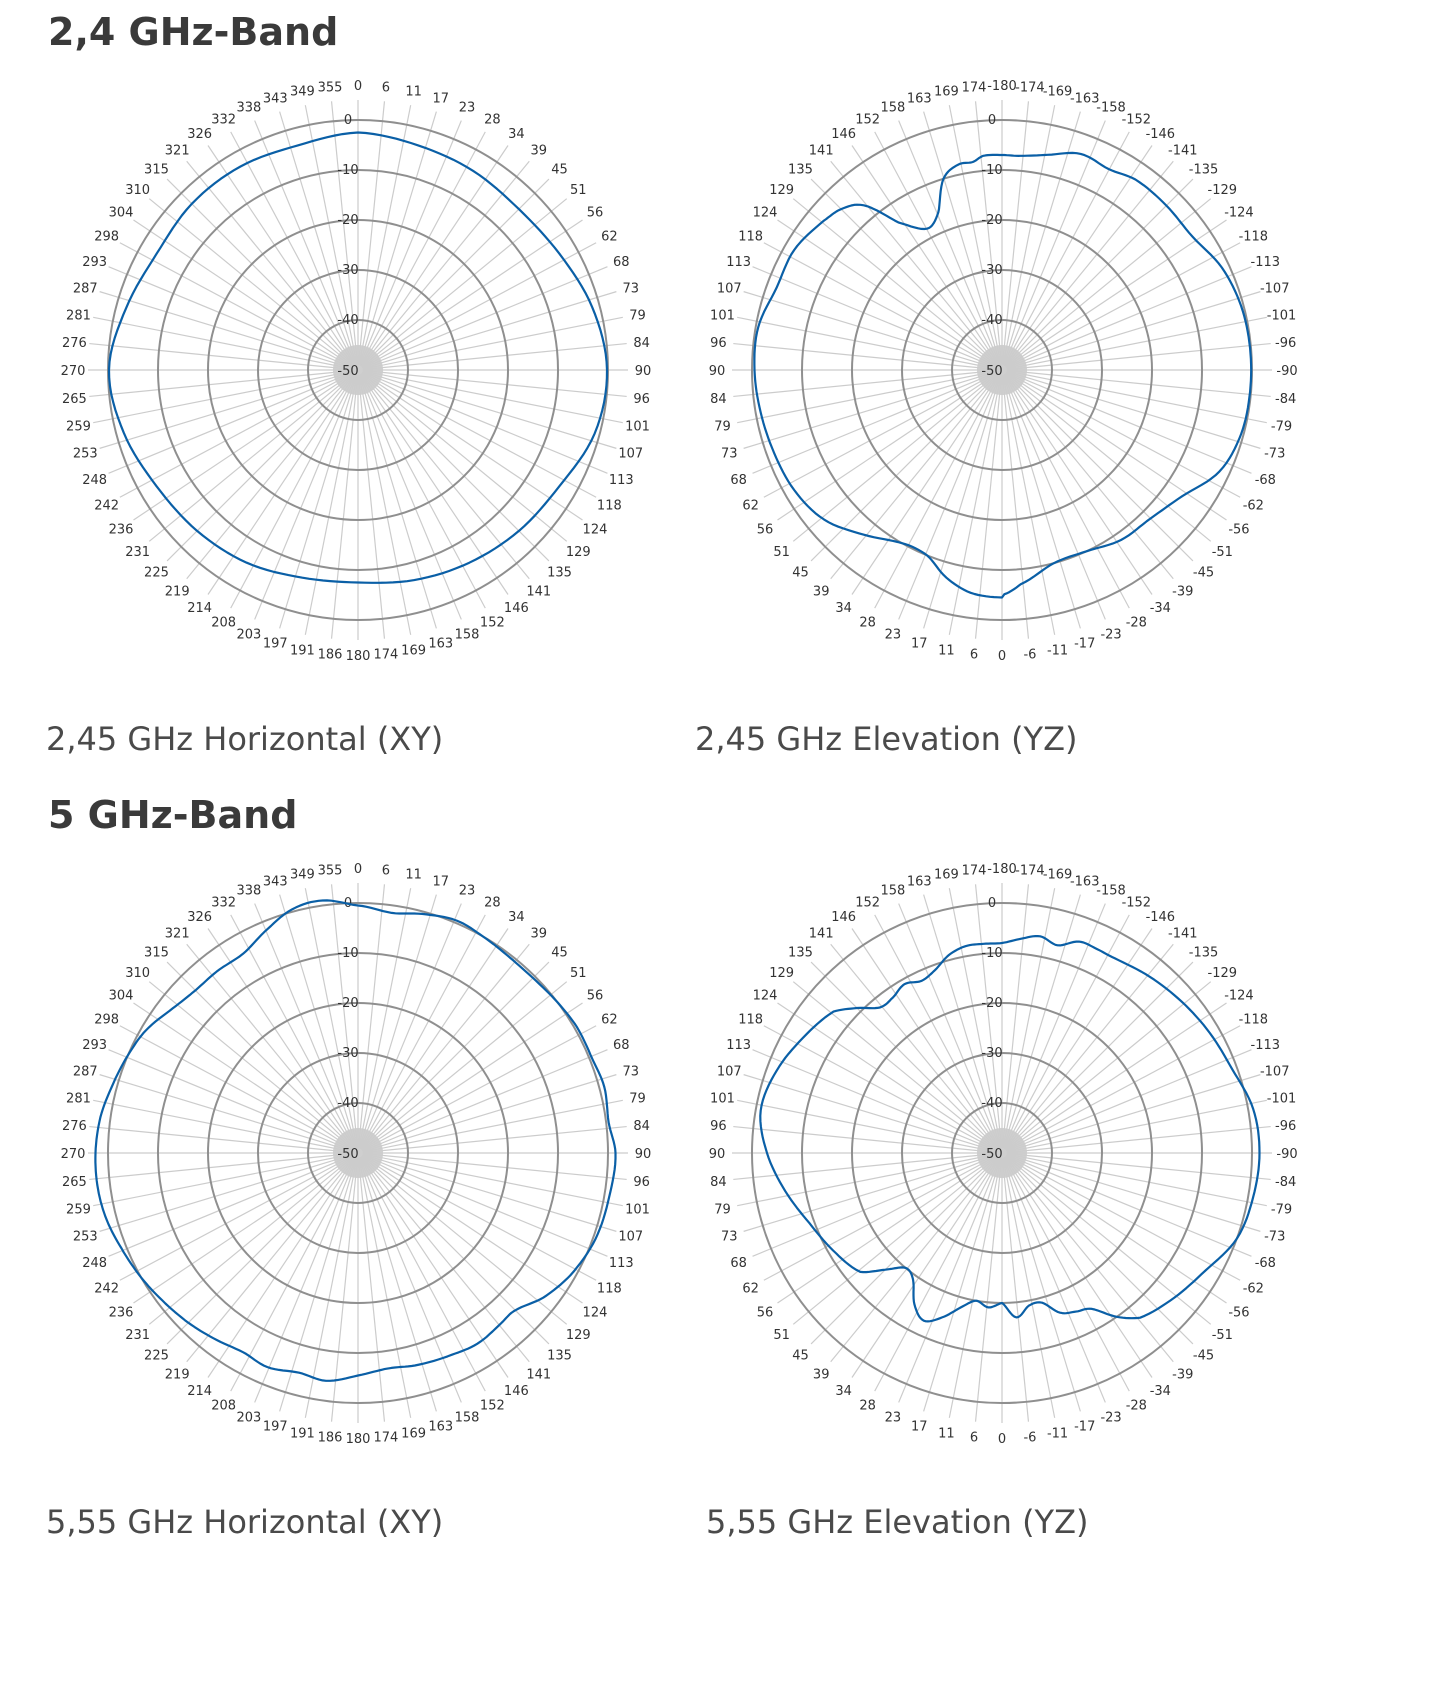 Image resolution: width=1438 pixels, height=1681 pixels. I want to click on angle-label: 84, so click(718, 1182).